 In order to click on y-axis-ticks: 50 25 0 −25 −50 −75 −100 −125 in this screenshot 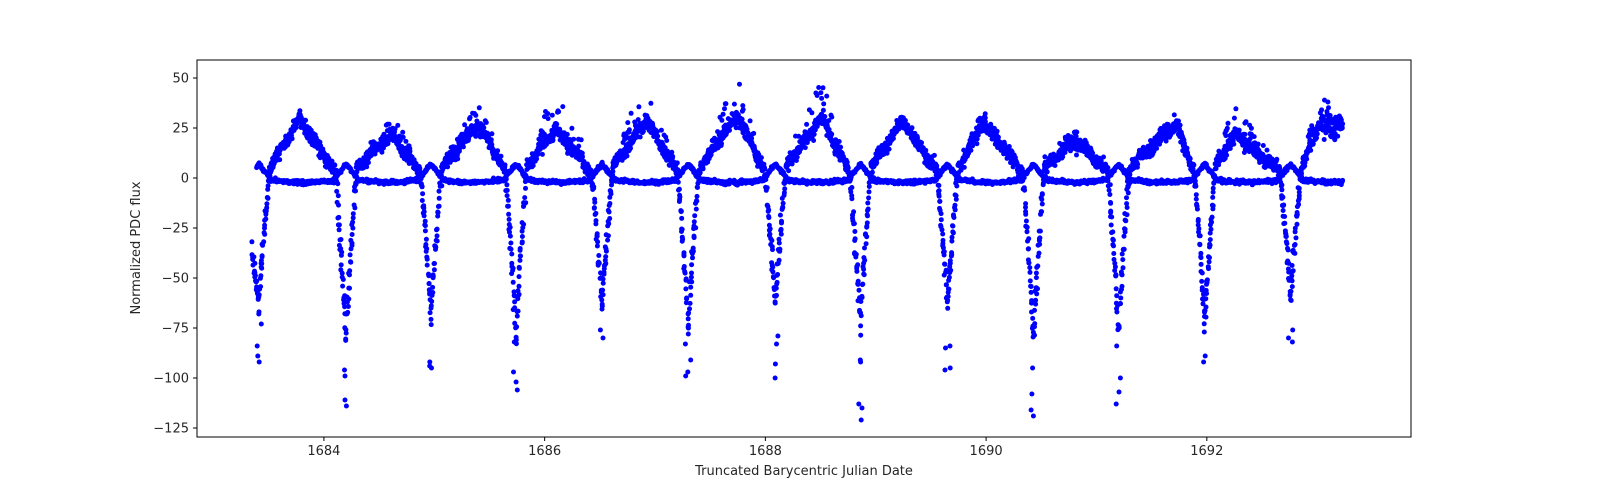, I will do `click(175, 254)`.